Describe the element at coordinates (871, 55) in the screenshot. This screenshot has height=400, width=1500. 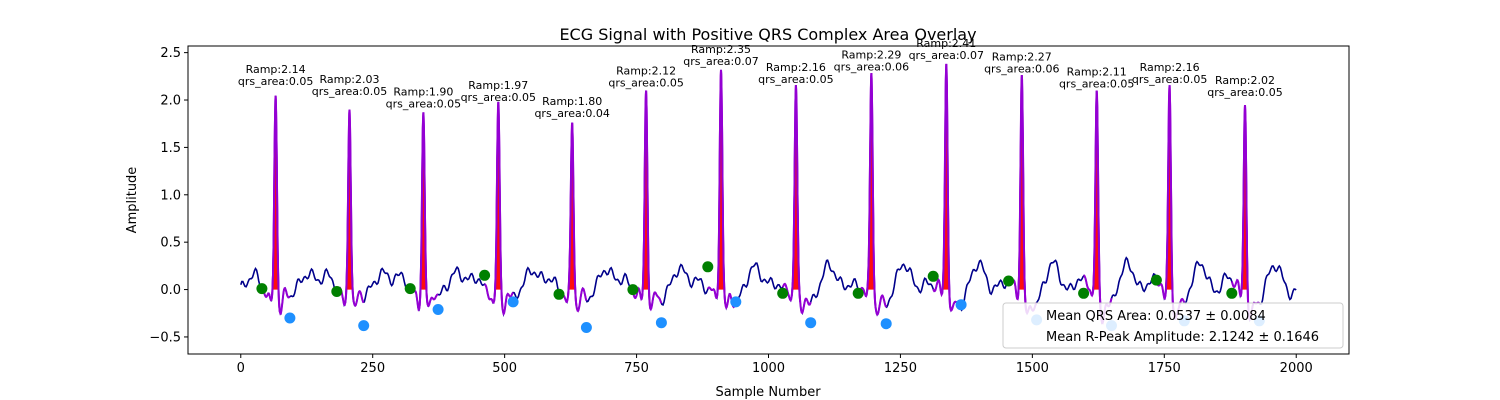
I see `r-amplitude-label: Ramp:2.29` at that location.